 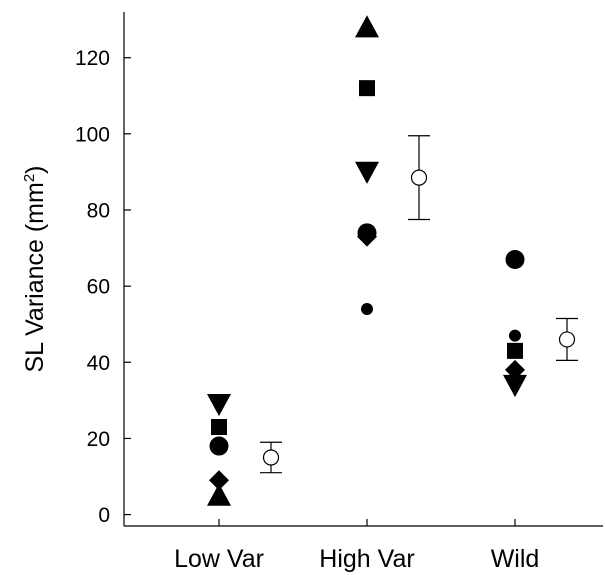 I want to click on y-axis-title: SL Variance (mm2), so click(x=35, y=268).